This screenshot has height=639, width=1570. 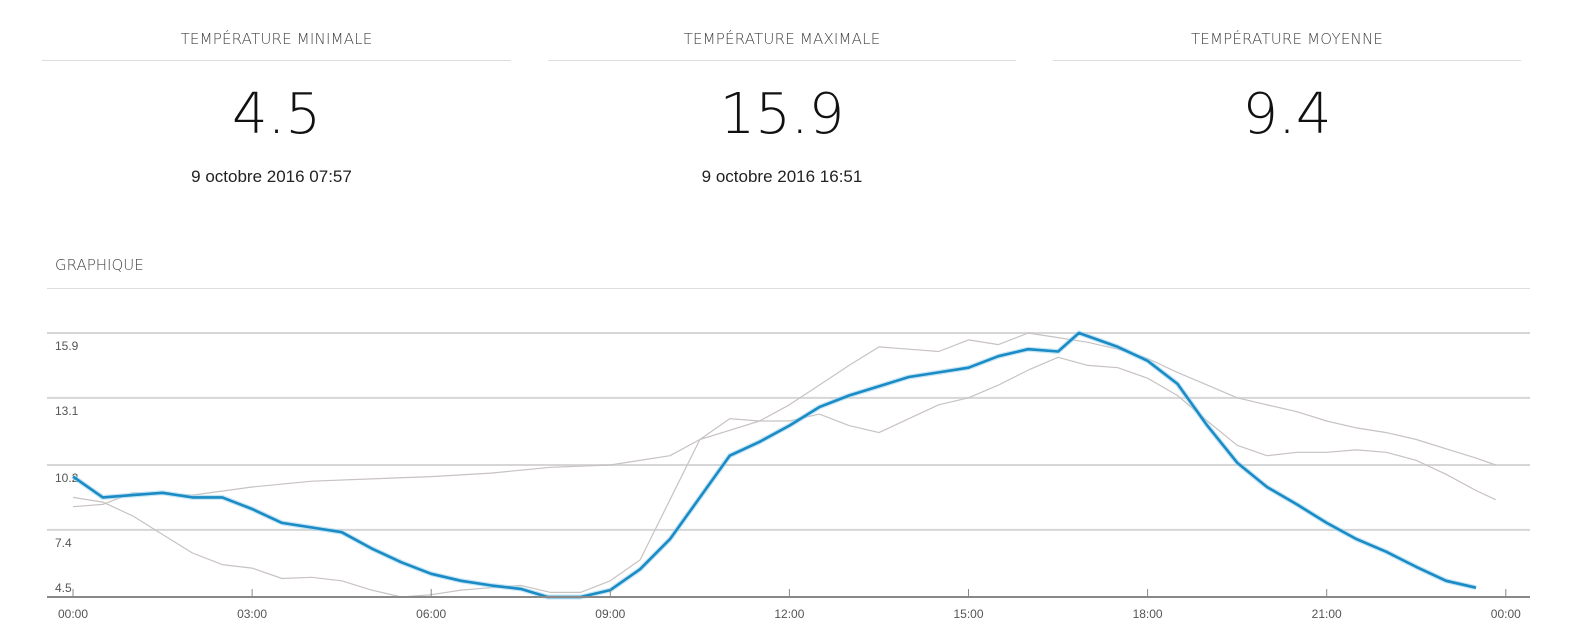 I want to click on min-temperature-value: 4.5, so click(x=276, y=114).